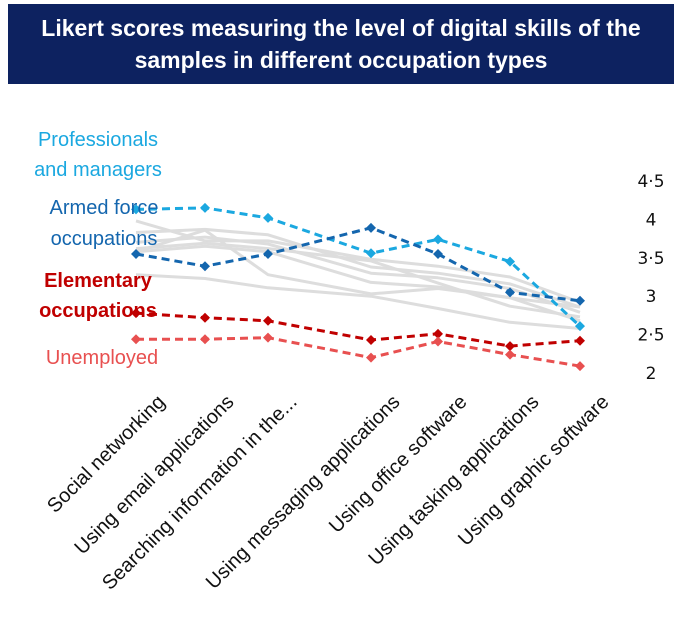 This screenshot has width=682, height=617. Describe the element at coordinates (651, 374) in the screenshot. I see `y-tick-label: 2` at that location.